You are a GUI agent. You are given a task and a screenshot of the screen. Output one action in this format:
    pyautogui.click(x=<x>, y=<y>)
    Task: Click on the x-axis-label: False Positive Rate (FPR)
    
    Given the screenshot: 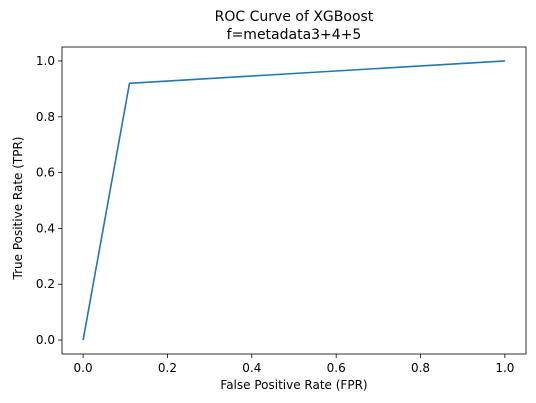 What is the action you would take?
    pyautogui.click(x=293, y=385)
    